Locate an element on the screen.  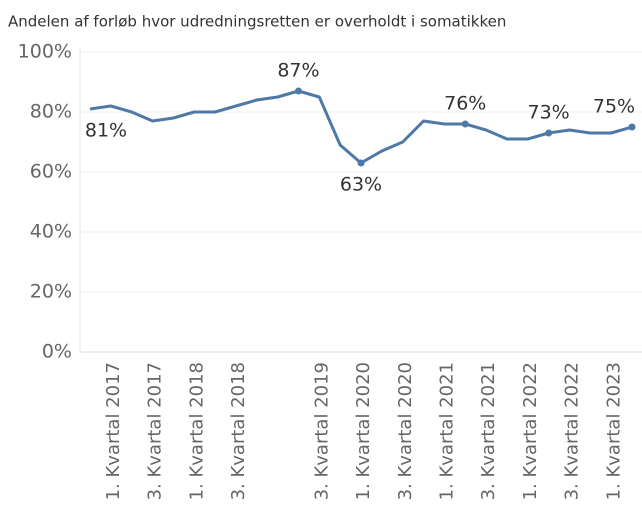
x-tick-label: 1. Kvartal 2021 is located at coordinates (447, 431).